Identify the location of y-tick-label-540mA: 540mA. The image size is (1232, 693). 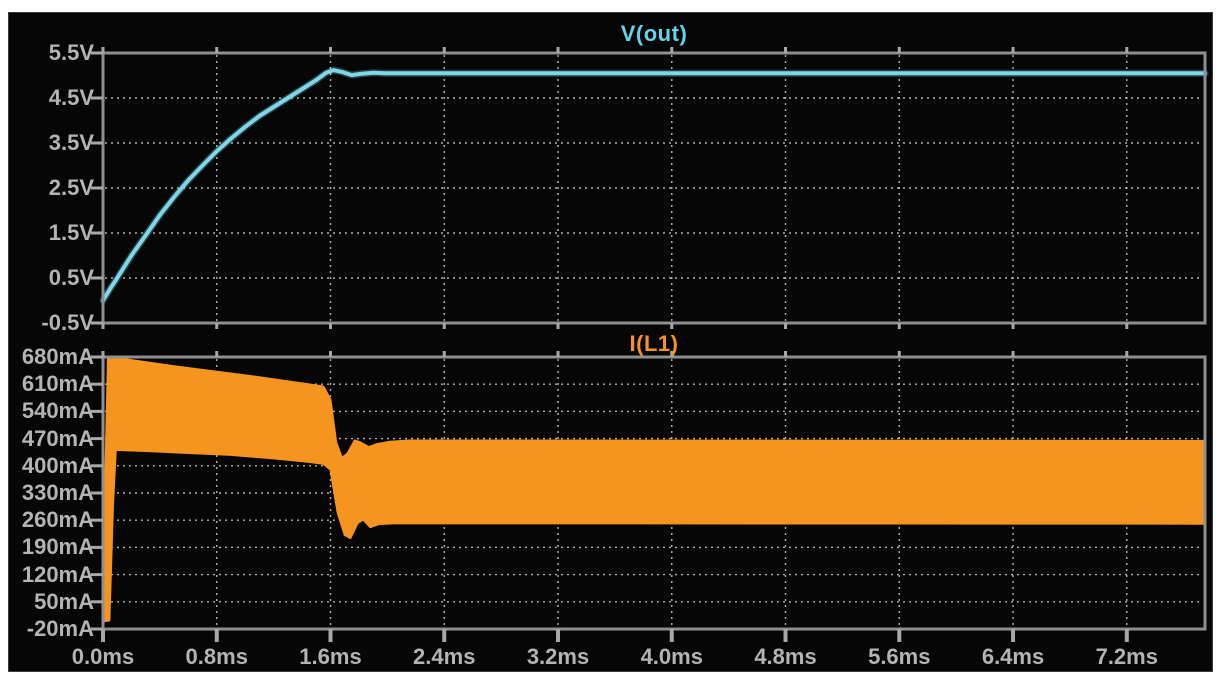
(57, 411).